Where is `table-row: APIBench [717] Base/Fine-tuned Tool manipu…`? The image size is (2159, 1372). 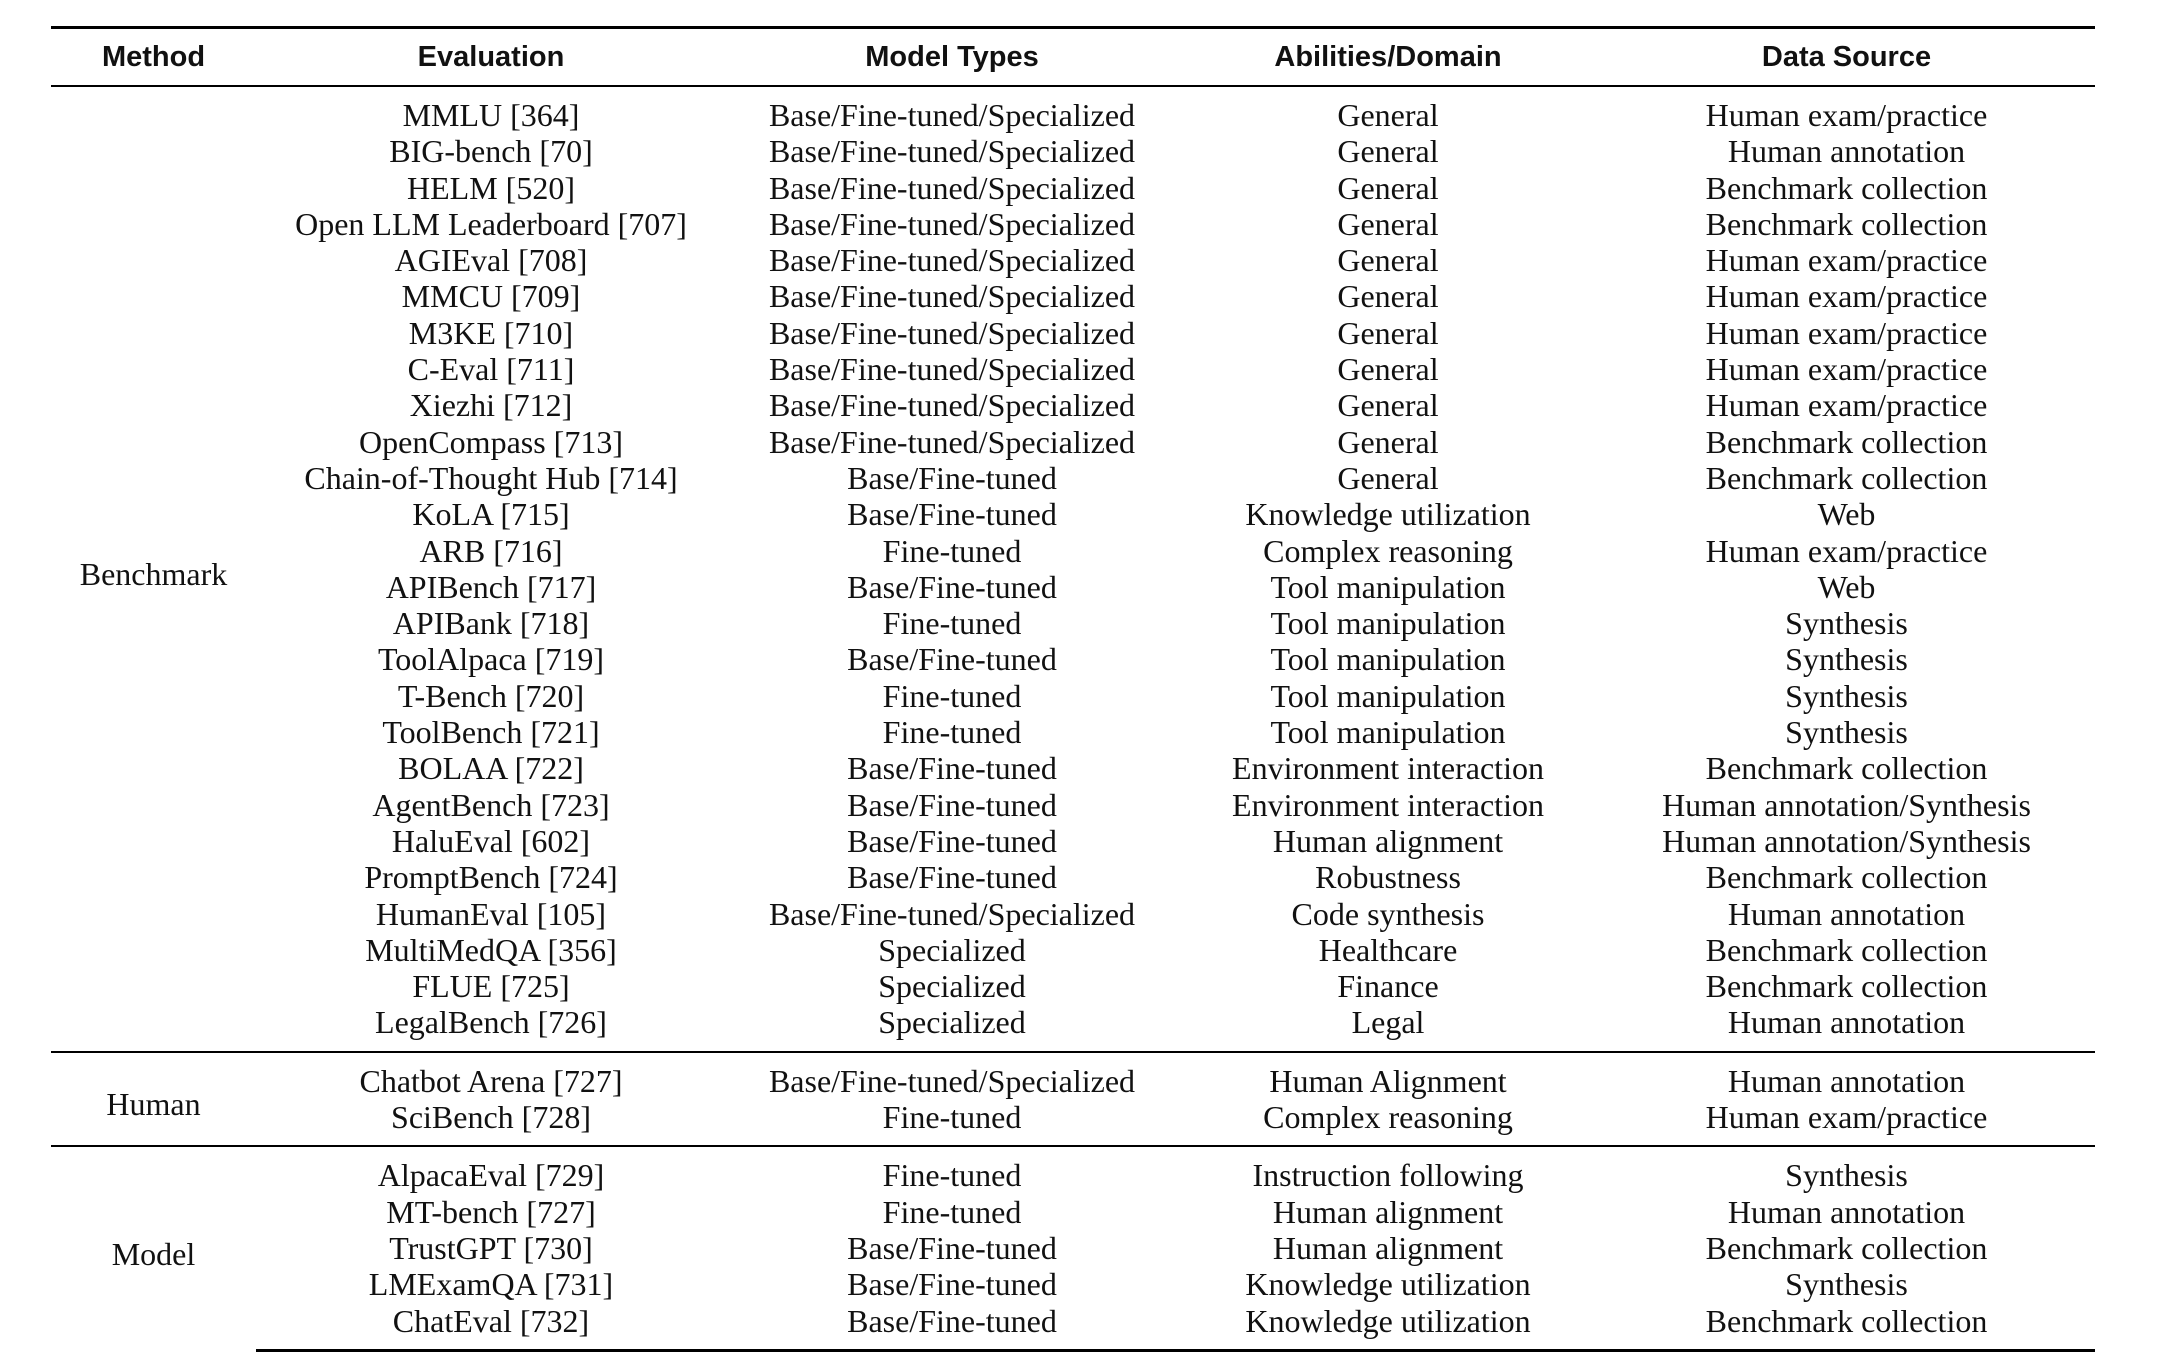 table-row: APIBench [717] Base/Fine-tuned Tool manipu… is located at coordinates (1073, 587).